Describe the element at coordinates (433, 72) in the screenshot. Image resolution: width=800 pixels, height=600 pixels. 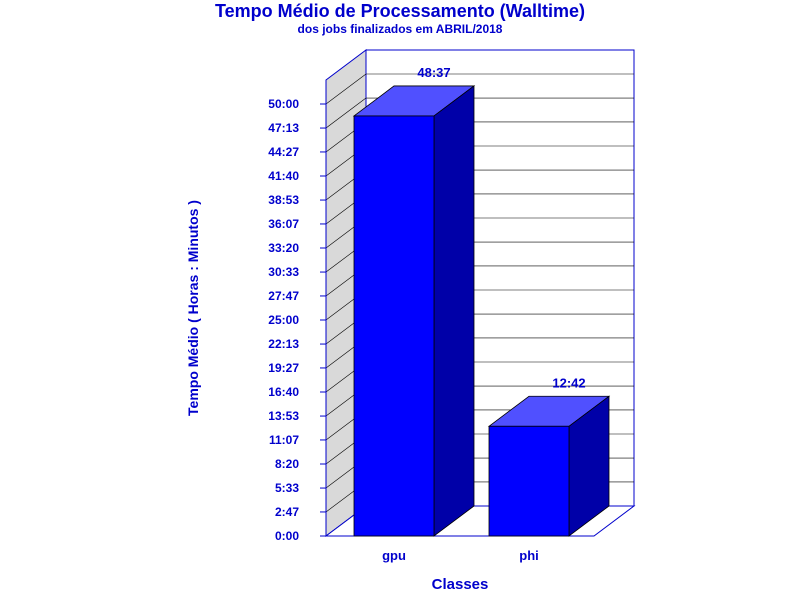
I see `data-label: 48:37` at that location.